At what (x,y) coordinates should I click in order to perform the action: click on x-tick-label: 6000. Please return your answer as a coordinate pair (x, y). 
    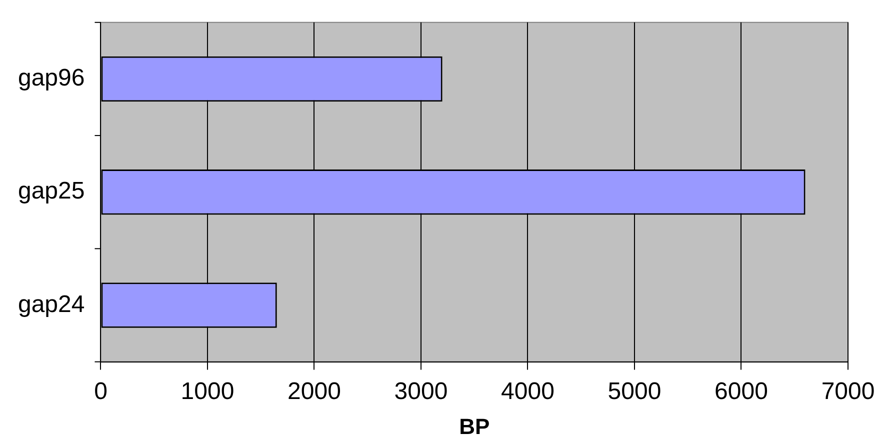
    Looking at the image, I should click on (741, 391).